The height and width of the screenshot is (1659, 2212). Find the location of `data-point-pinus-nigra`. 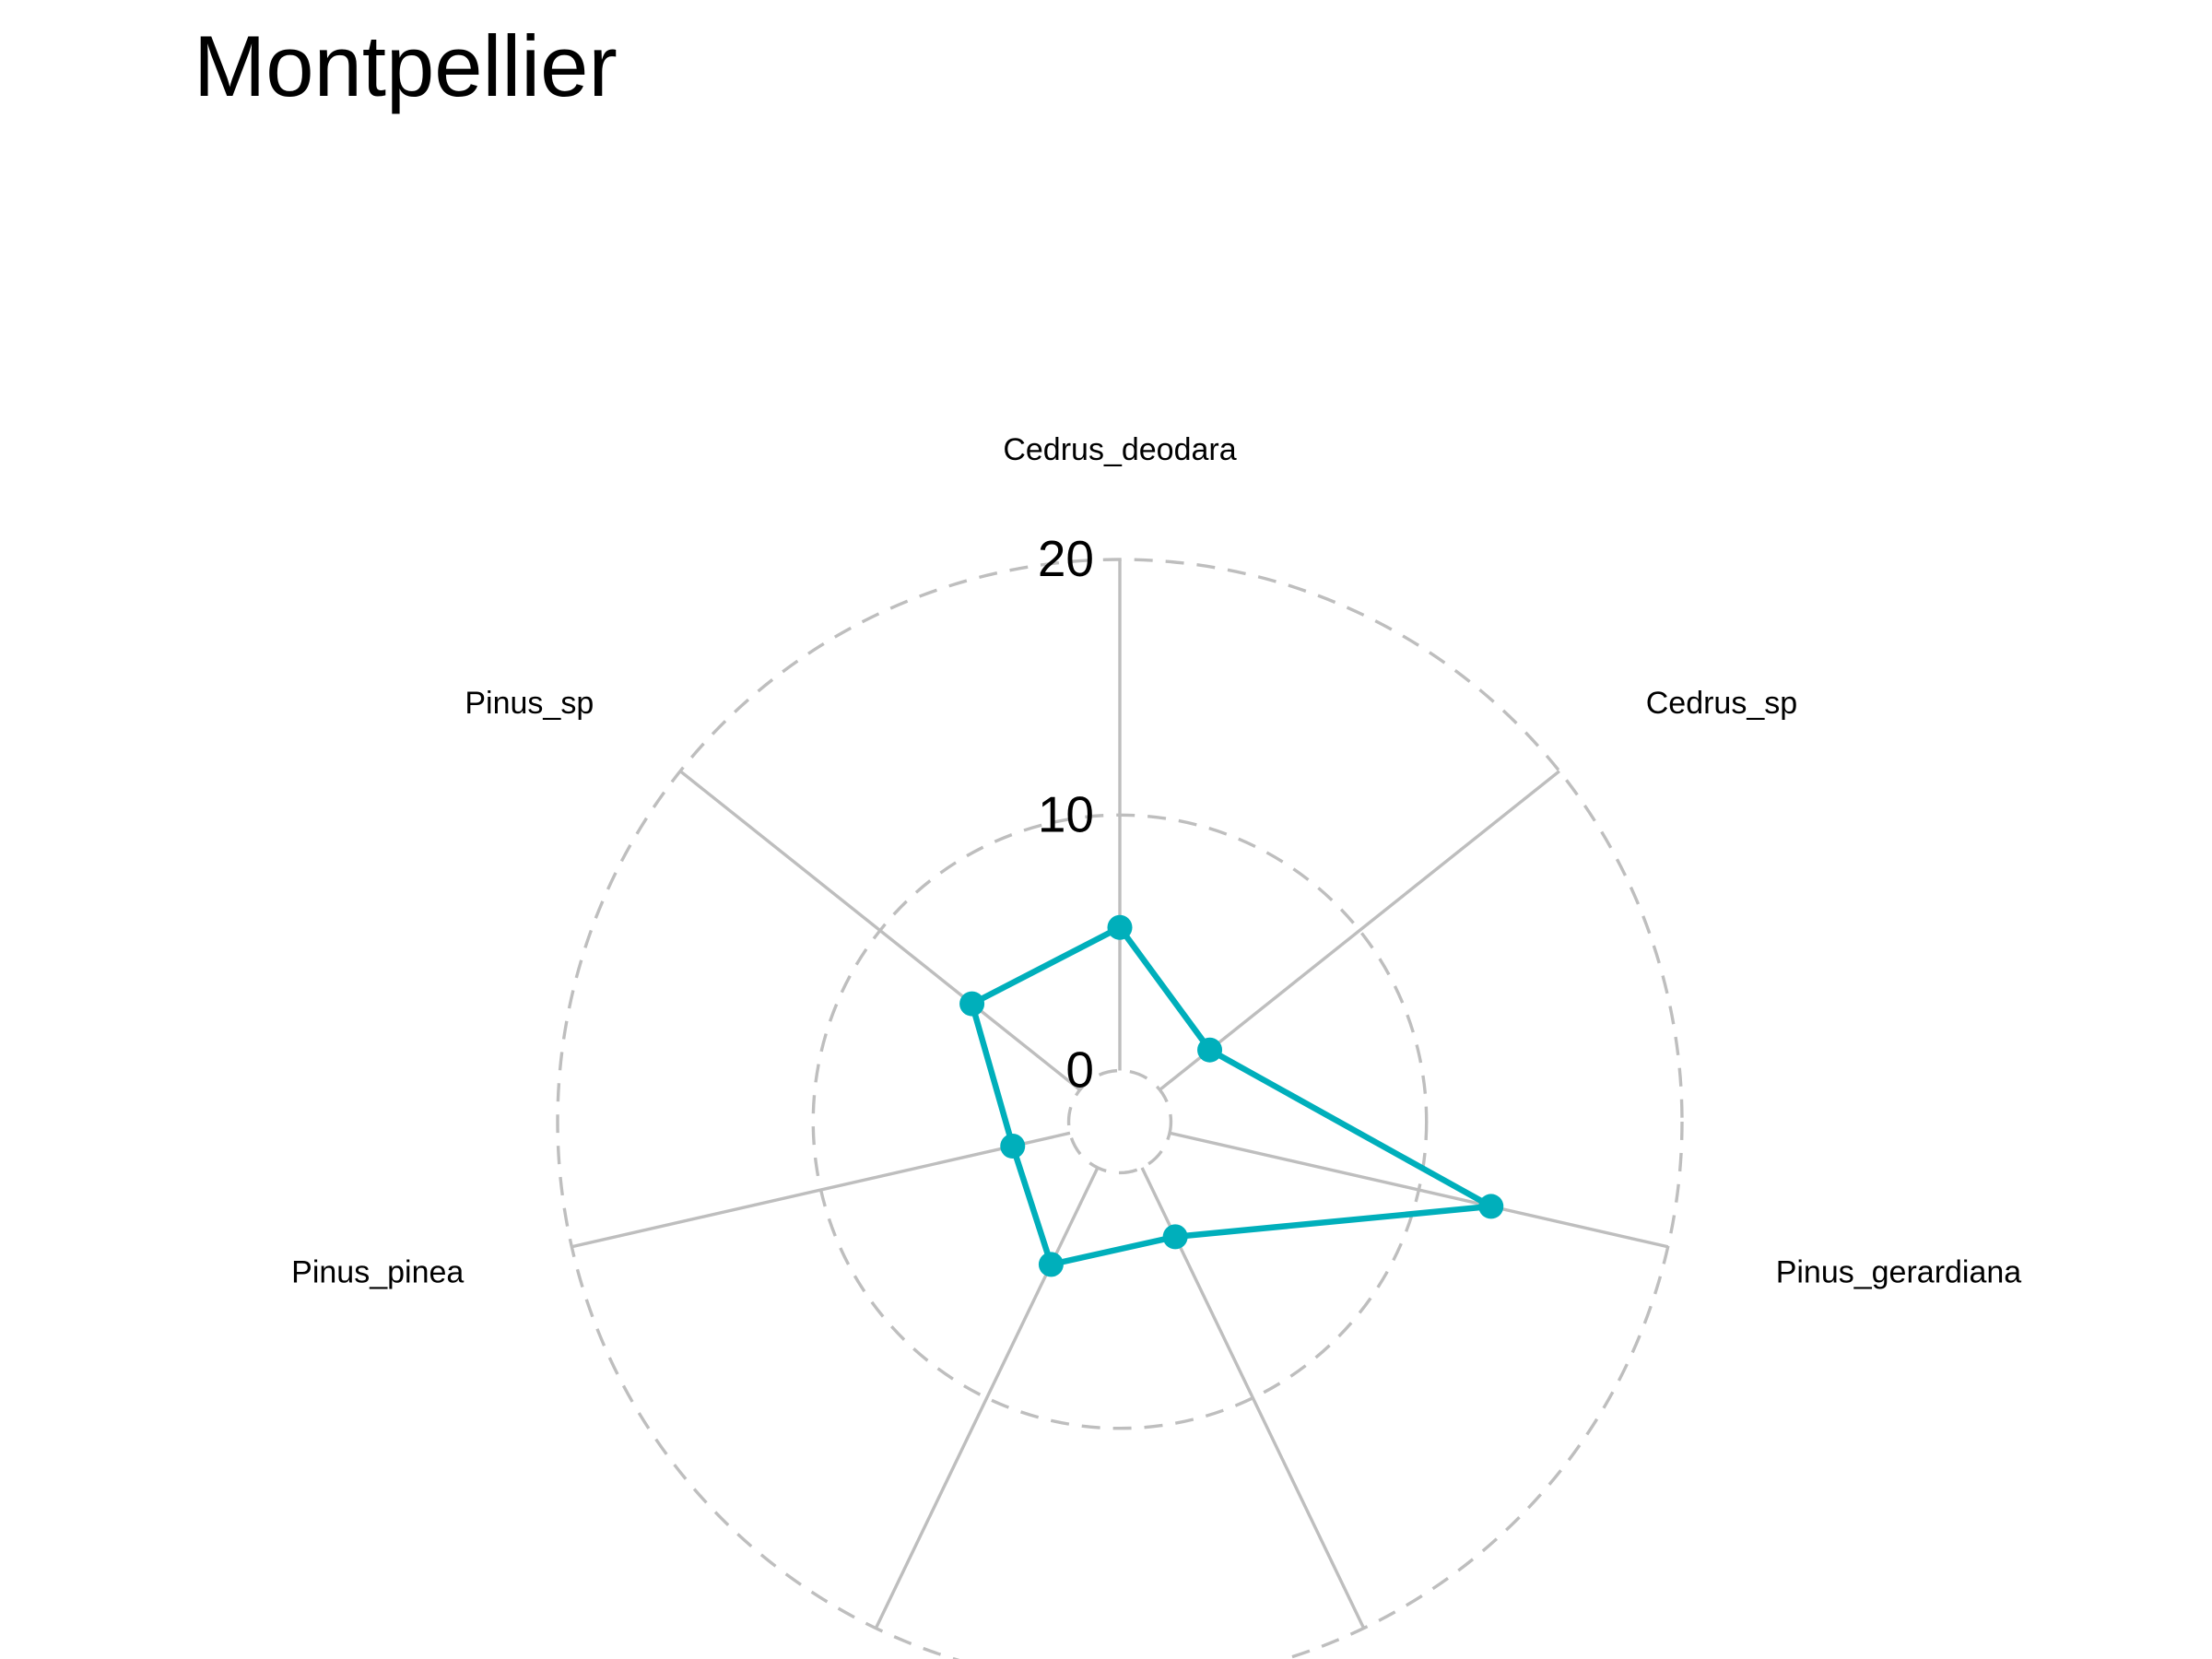

data-point-pinus-nigra is located at coordinates (1051, 1264).